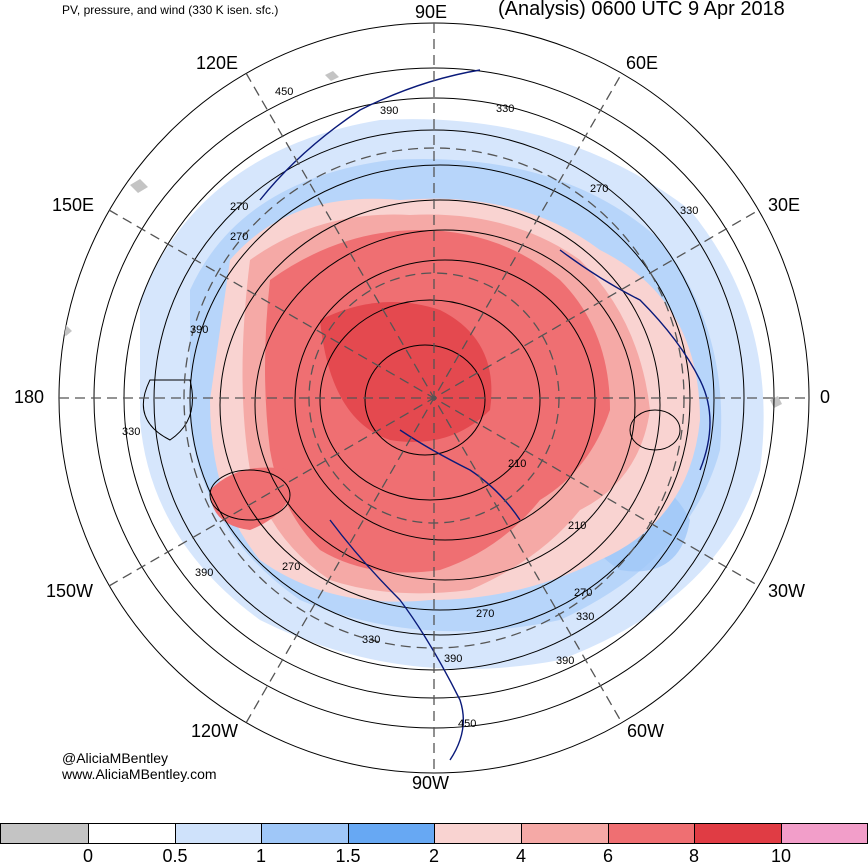 The image size is (868, 867). What do you see at coordinates (115, 758) in the screenshot?
I see `credit-twitter: @AliciaMBentley` at bounding box center [115, 758].